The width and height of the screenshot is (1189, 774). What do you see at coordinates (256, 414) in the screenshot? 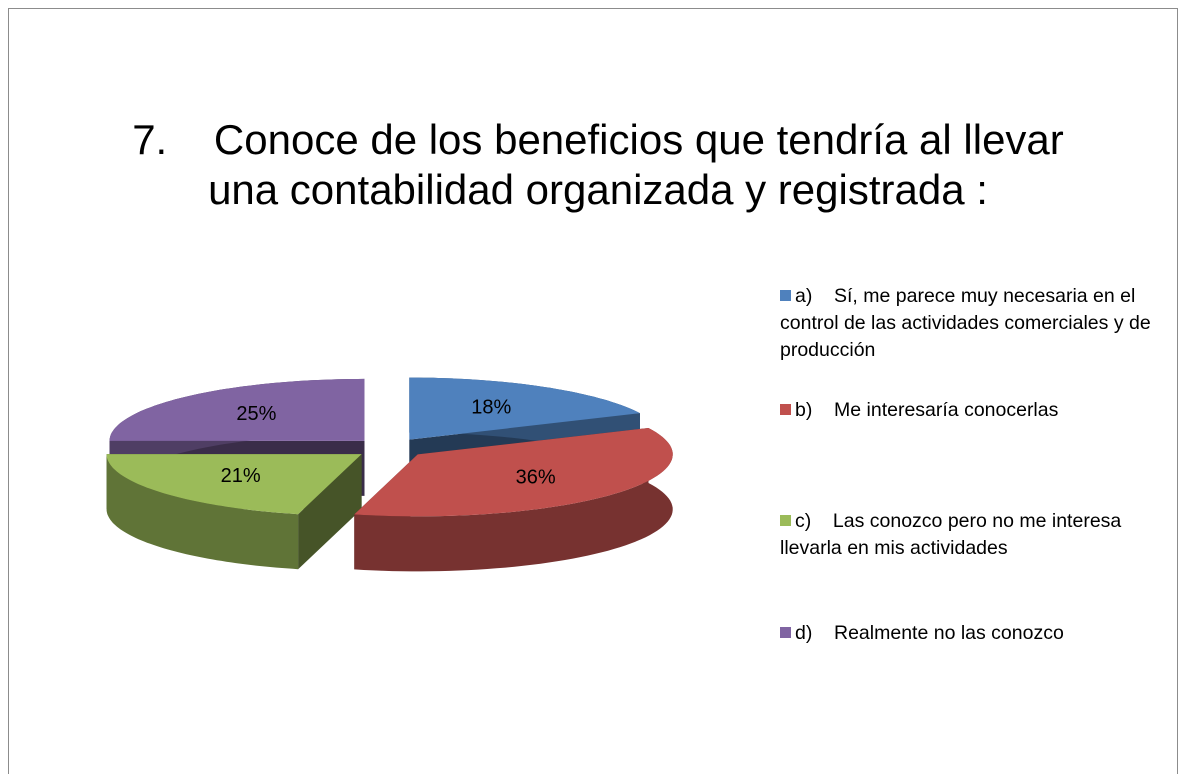
I see `data-label: 25%` at bounding box center [256, 414].